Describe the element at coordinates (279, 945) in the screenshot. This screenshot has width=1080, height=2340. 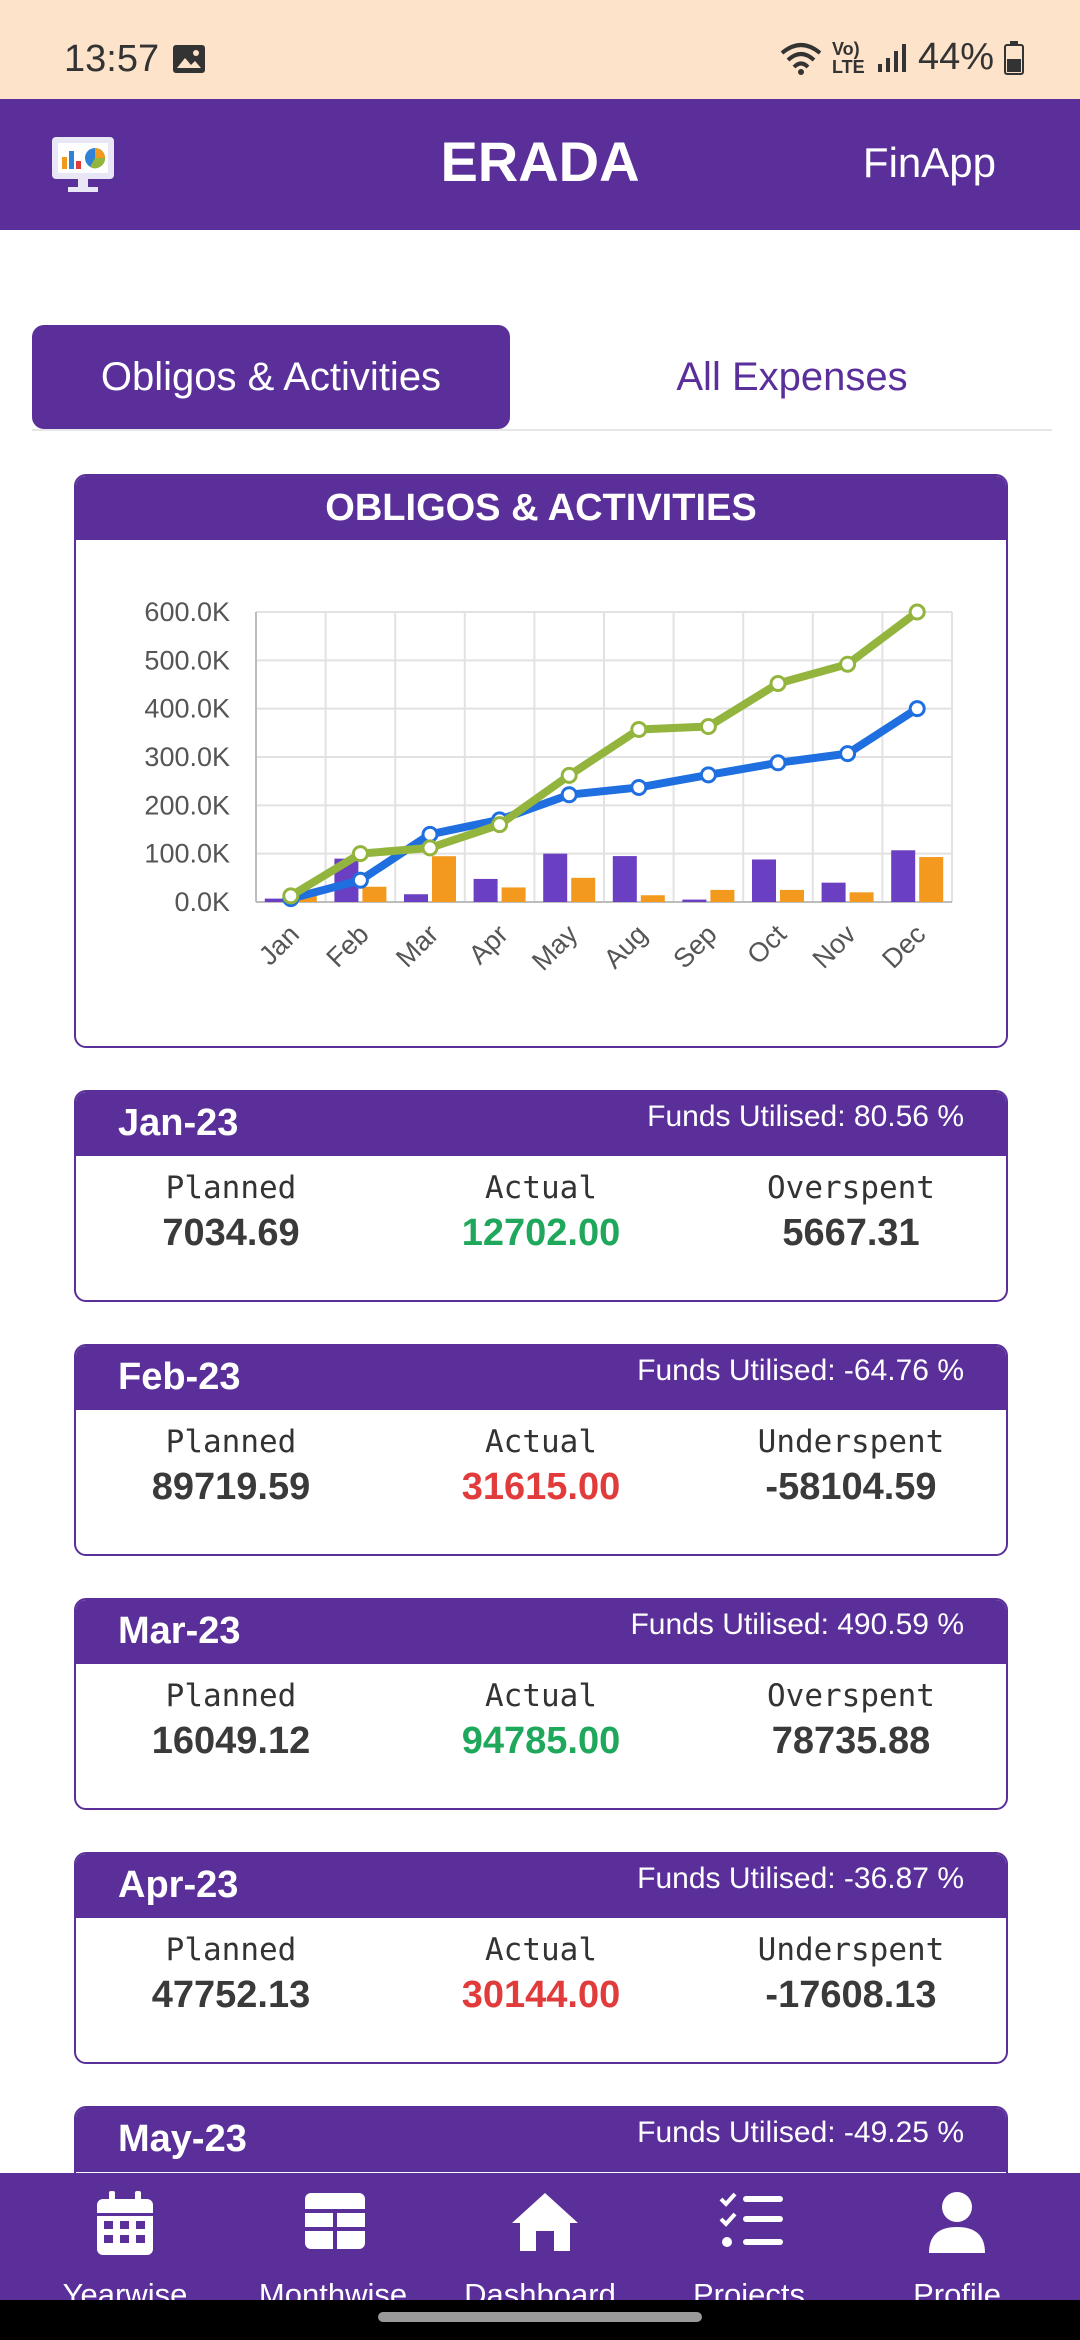
I see `x-tick-label: Jan` at that location.